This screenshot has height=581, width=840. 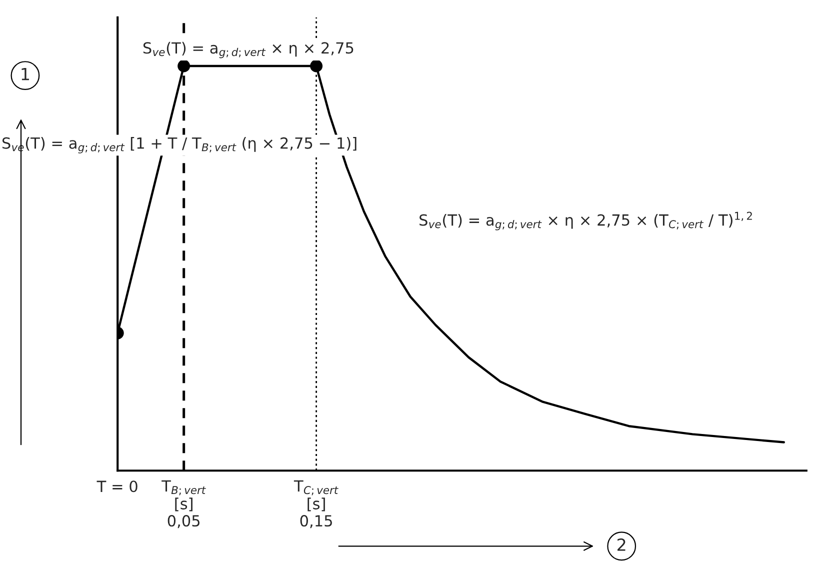 What do you see at coordinates (248, 50) in the screenshot?
I see `text: S$_{ve}$(T) = a$_{g;d;vert}$ × η × 2,75` at bounding box center [248, 50].